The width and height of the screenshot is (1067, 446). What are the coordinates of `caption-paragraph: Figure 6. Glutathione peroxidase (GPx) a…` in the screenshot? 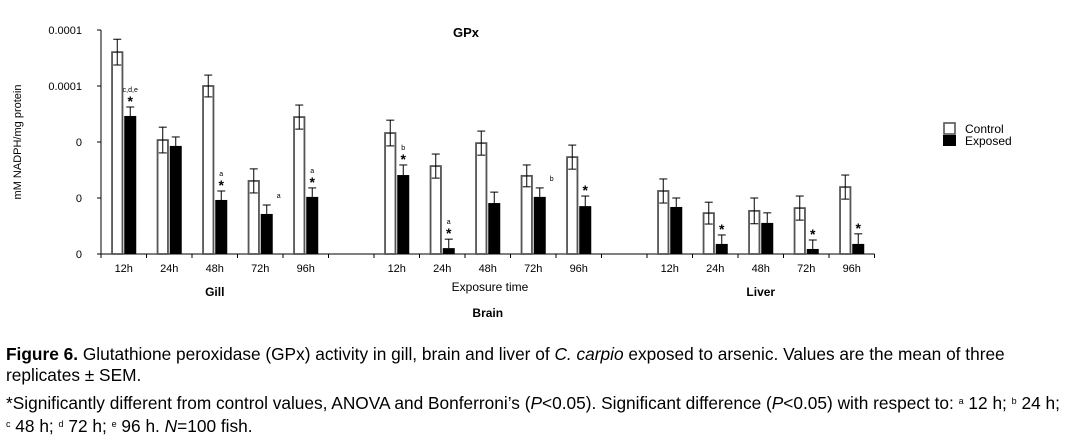 It's located at (536, 364).